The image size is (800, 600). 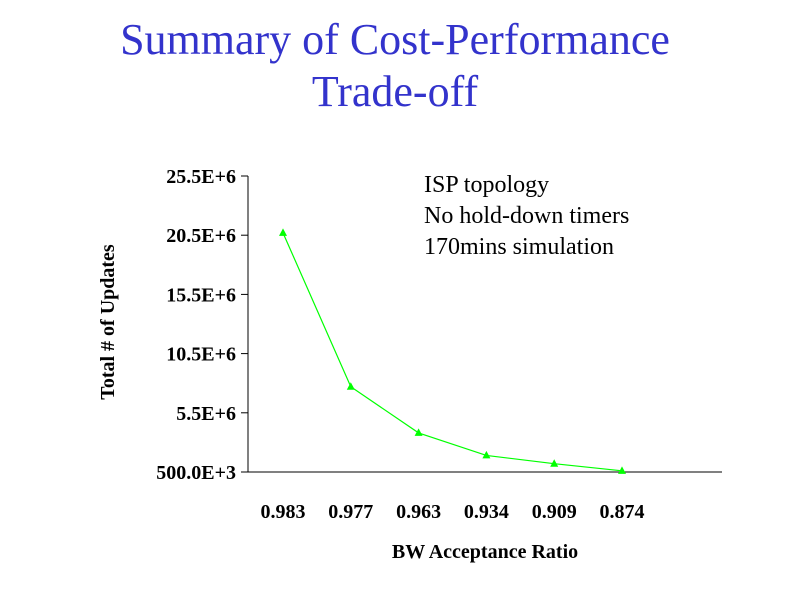 I want to click on x-tick-label: 0.909, so click(x=554, y=512).